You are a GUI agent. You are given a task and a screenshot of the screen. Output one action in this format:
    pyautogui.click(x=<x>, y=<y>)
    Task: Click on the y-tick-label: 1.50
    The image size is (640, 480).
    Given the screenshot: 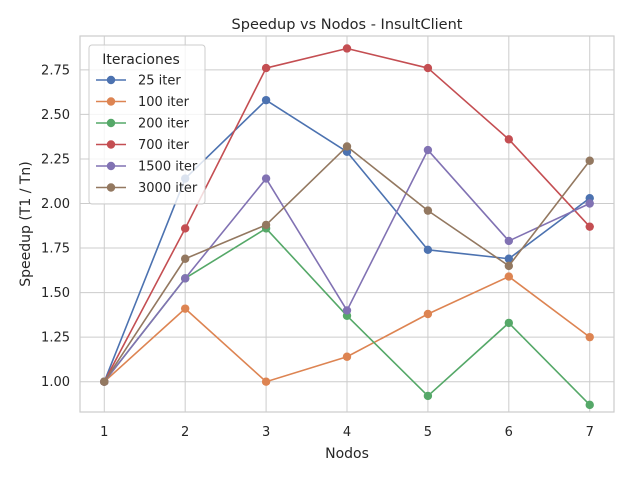 What is the action you would take?
    pyautogui.click(x=55, y=293)
    